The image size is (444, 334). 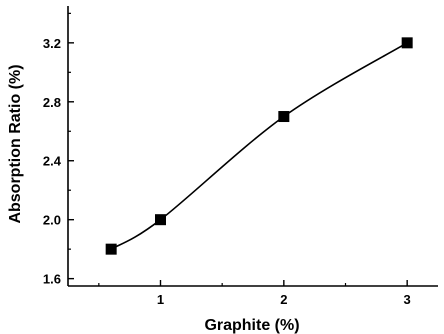 I want to click on y-tick-label-4: 3.2, so click(x=52, y=43).